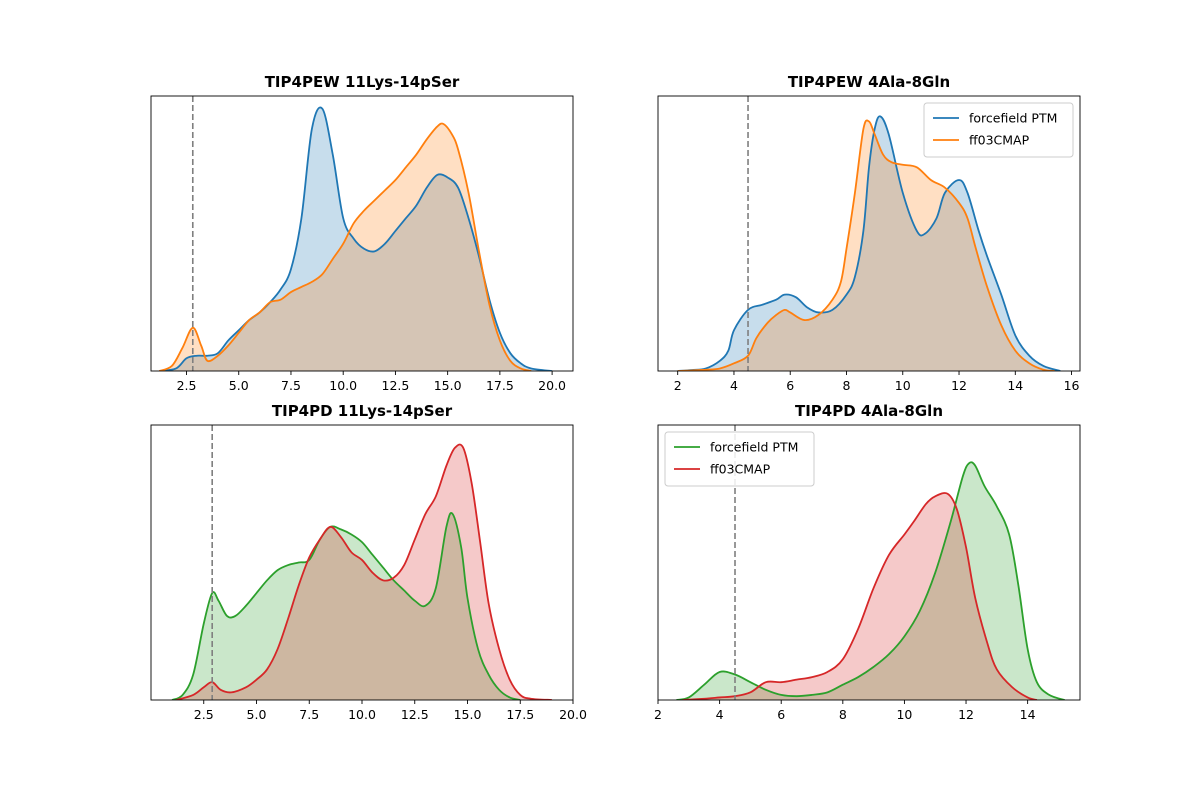 This screenshot has width=1200, height=800. What do you see at coordinates (1072, 385) in the screenshot?
I see `x-tick-label: 16` at bounding box center [1072, 385].